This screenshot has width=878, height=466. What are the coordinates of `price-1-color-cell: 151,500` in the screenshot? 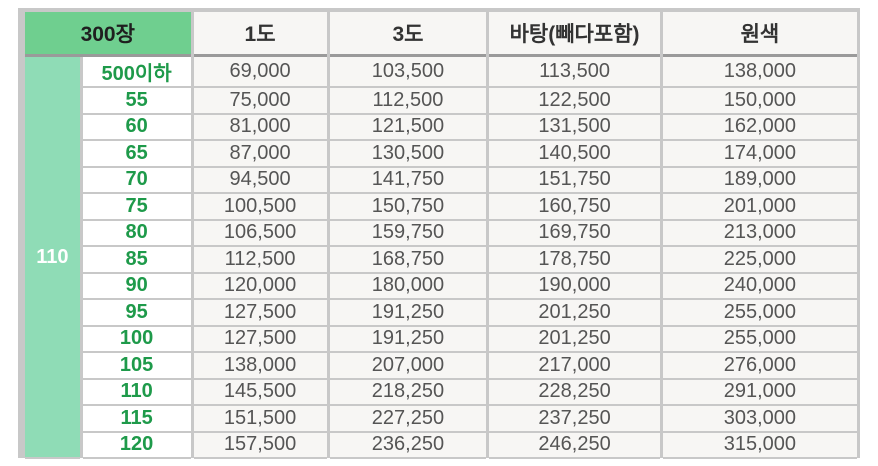 It's located at (260, 419).